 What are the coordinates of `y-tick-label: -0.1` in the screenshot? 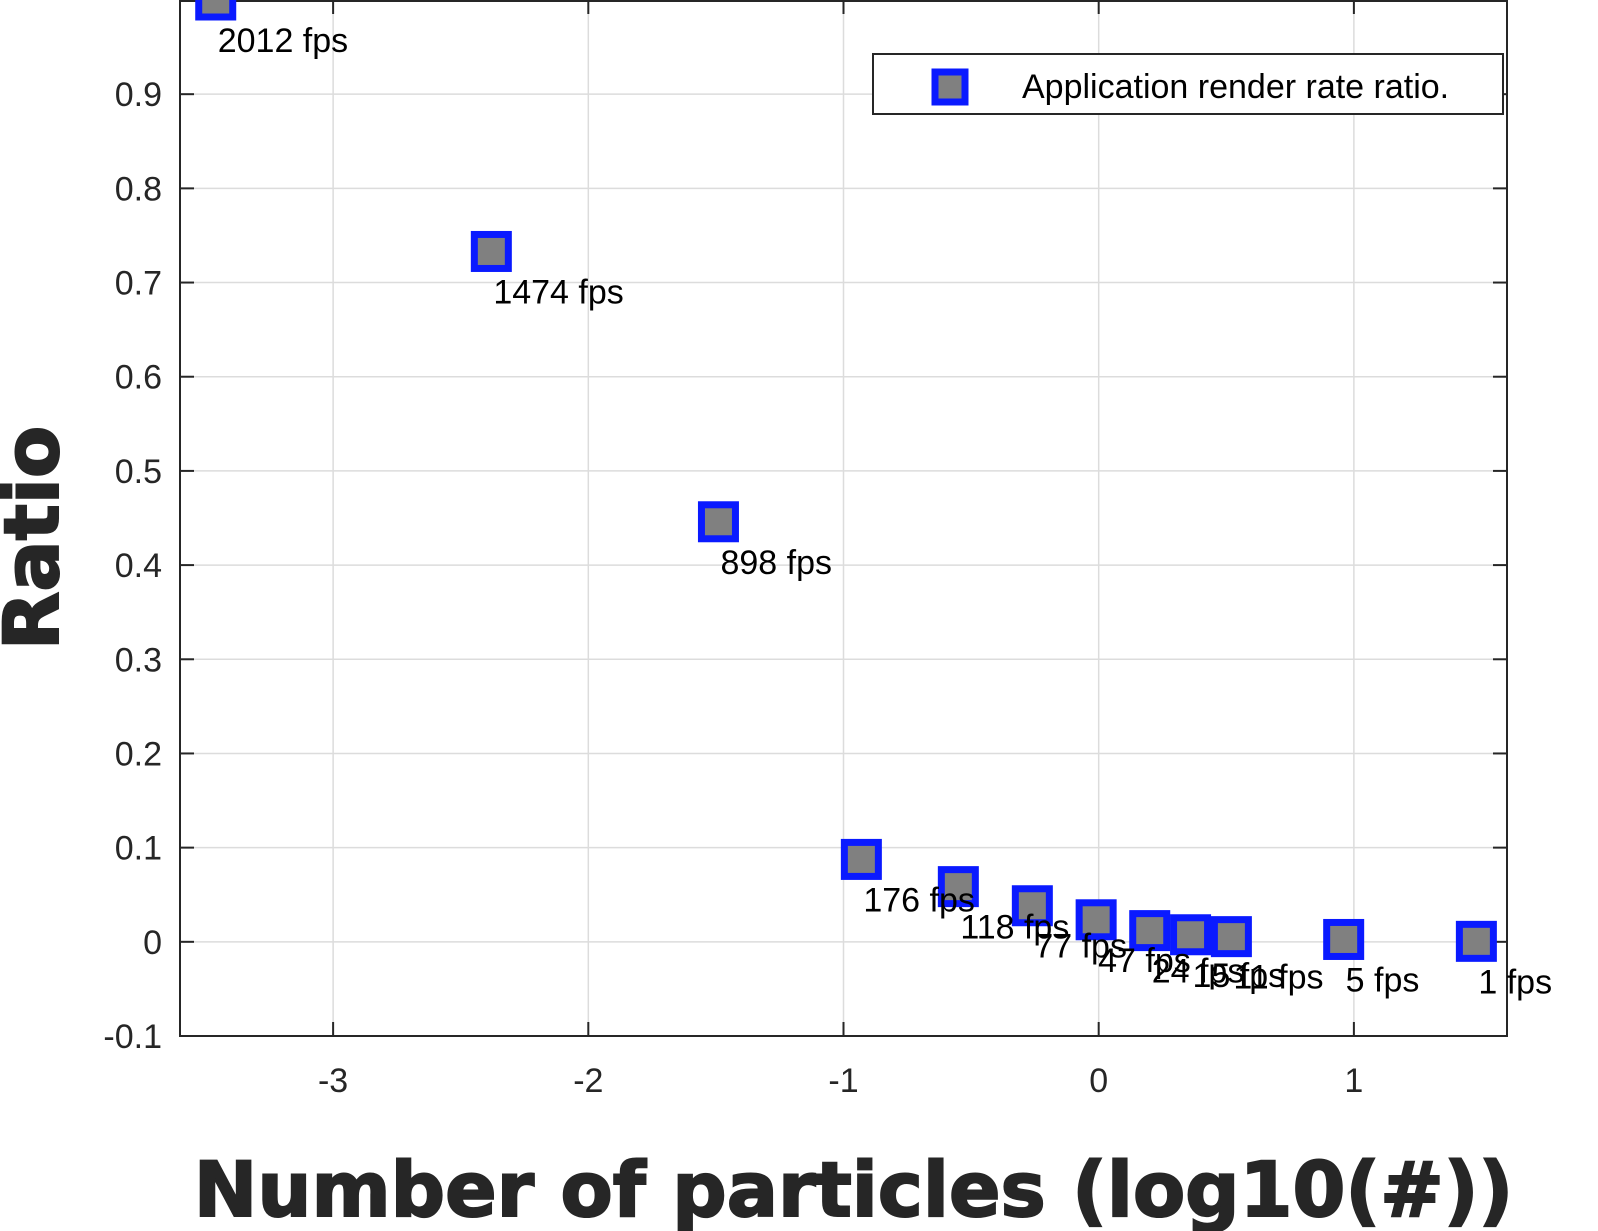 It's located at (132, 1037).